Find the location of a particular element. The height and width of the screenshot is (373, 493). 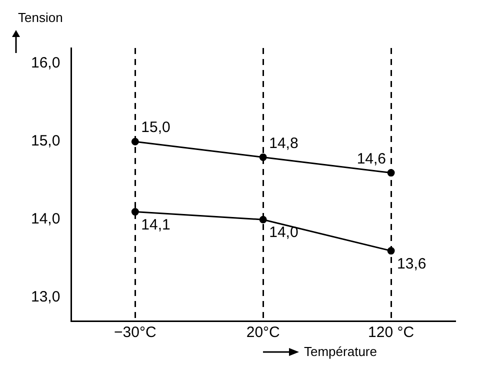

data-label: 13,6 is located at coordinates (411, 263).